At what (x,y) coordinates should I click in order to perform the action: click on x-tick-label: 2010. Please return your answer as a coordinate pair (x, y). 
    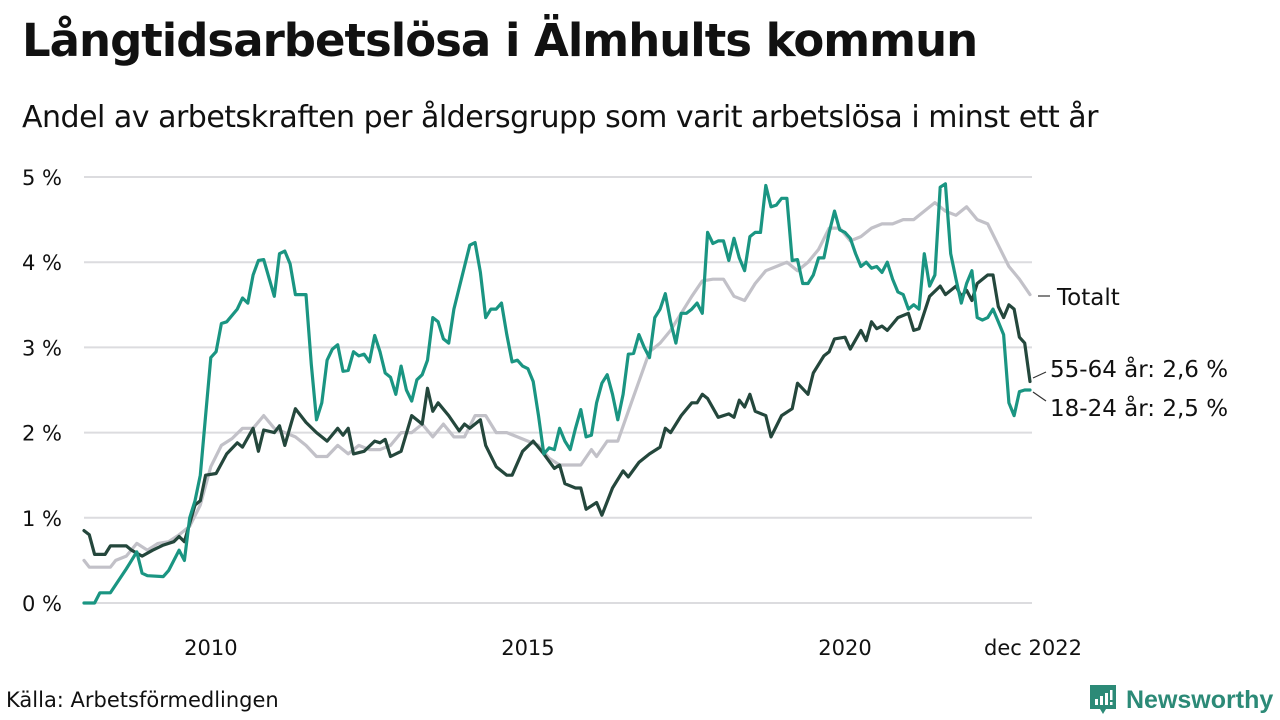
    Looking at the image, I should click on (210, 648).